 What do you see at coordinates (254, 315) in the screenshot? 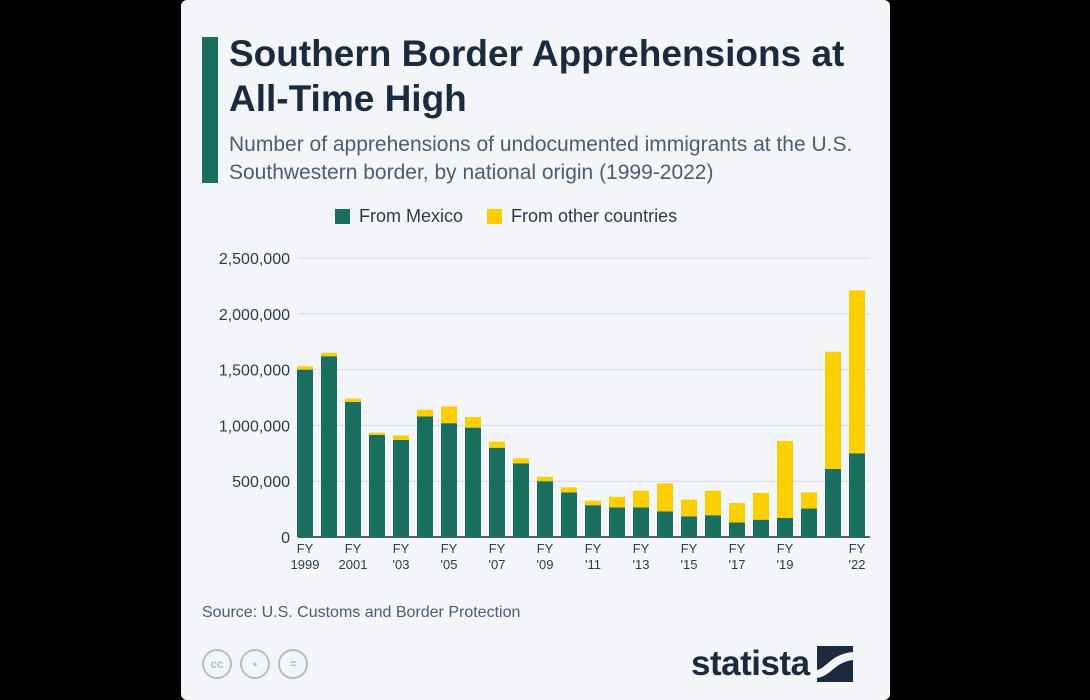
I see `y-tick-label: 2,000,000` at bounding box center [254, 315].